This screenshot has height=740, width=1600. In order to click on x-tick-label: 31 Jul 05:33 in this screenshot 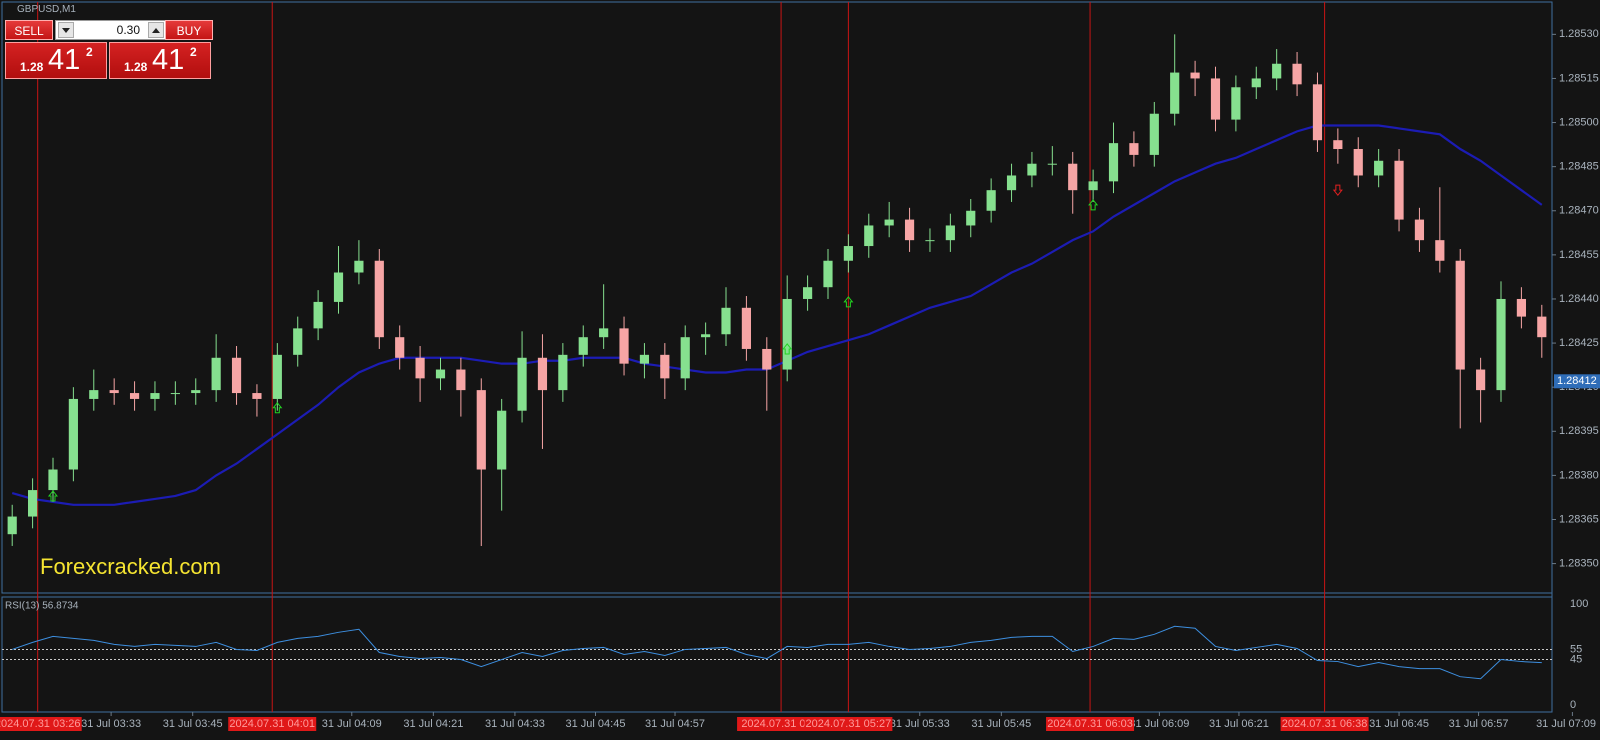, I will do `click(920, 724)`.